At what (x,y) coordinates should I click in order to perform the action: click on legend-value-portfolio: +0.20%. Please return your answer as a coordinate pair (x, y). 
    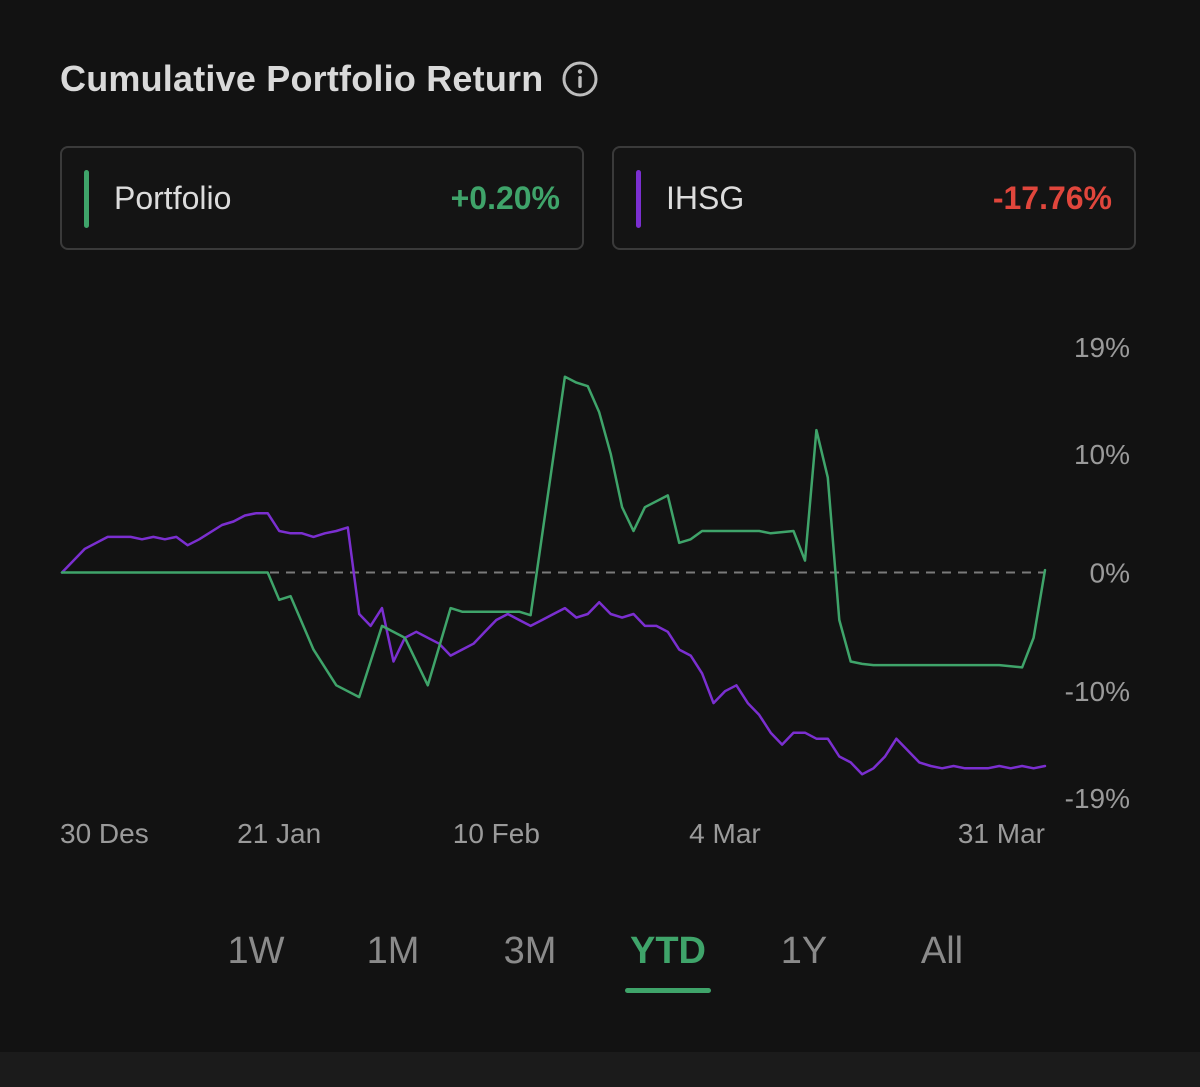
    Looking at the image, I should click on (505, 198).